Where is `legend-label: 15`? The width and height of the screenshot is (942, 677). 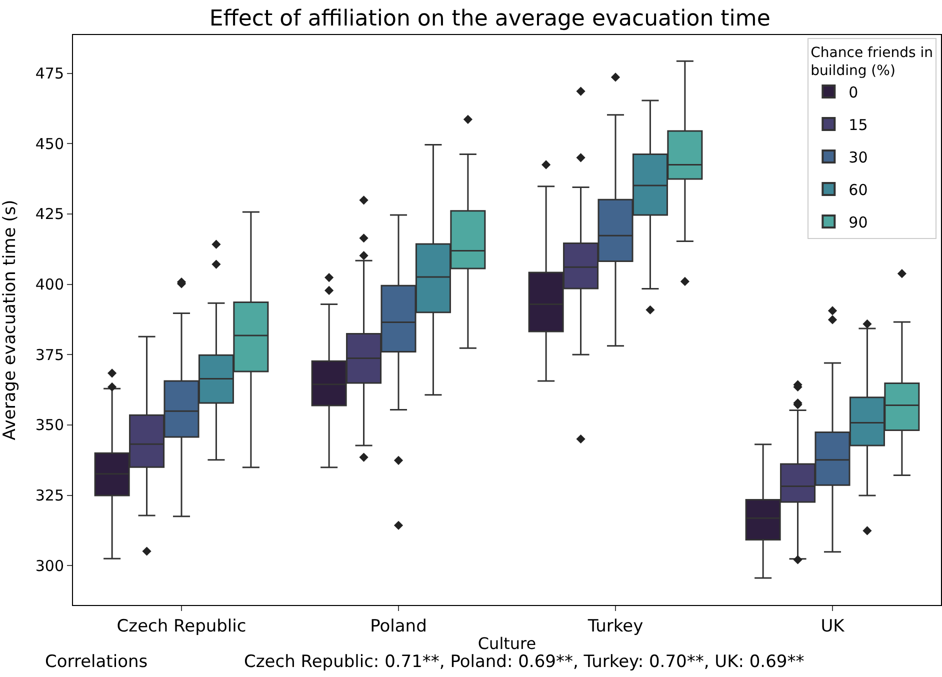 legend-label: 15 is located at coordinates (858, 125).